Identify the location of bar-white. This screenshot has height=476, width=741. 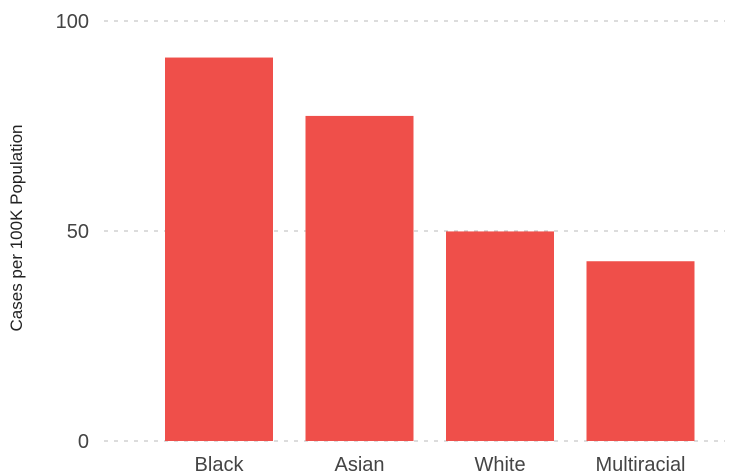
(500, 336).